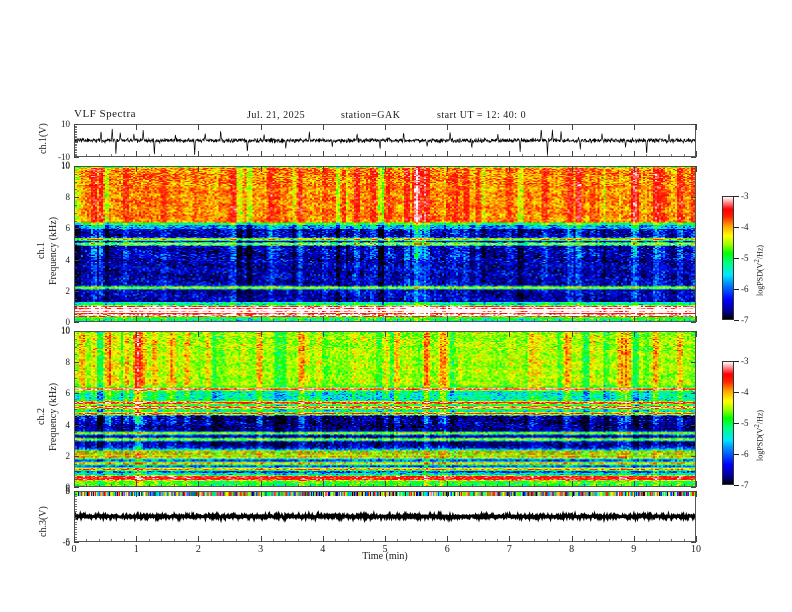  I want to click on ch3-waveform-panel, so click(385, 516).